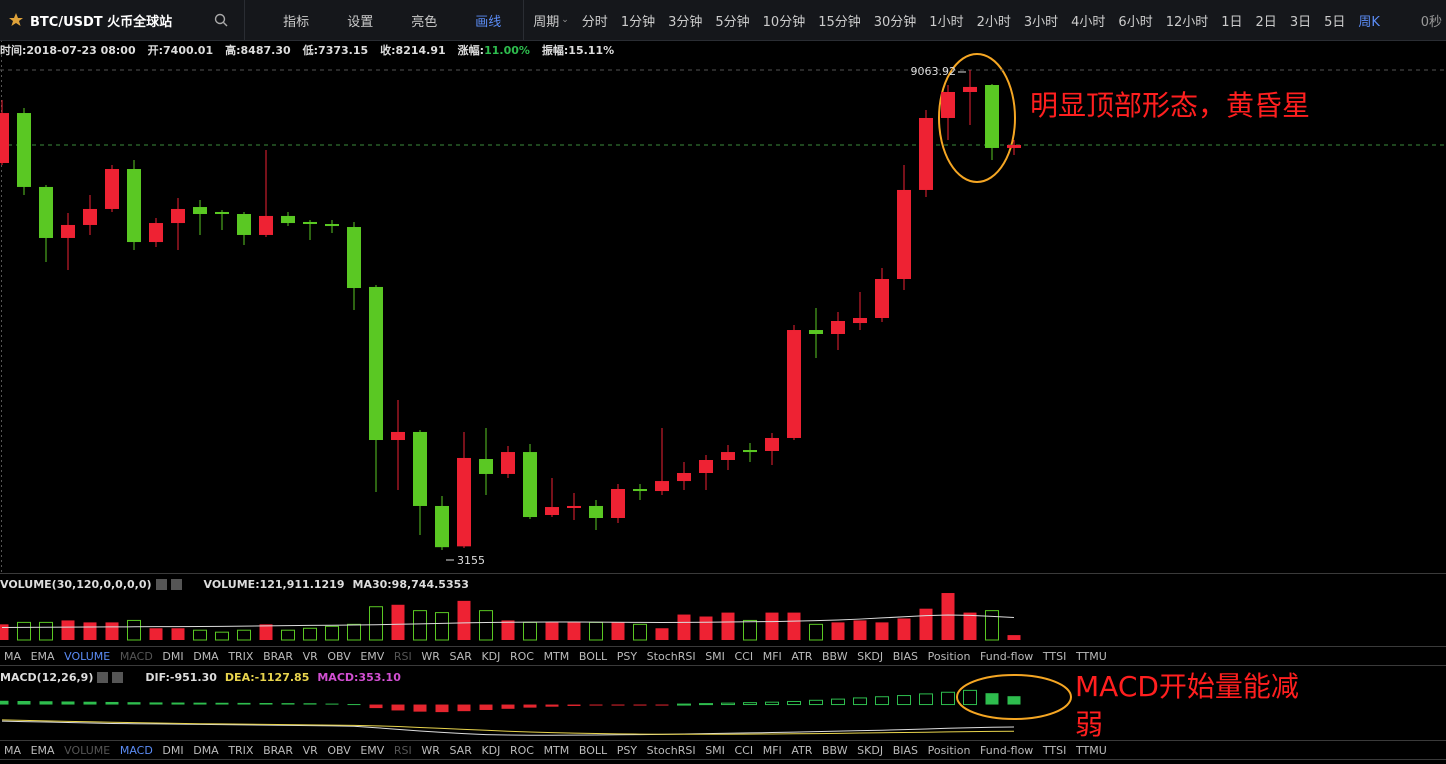 The width and height of the screenshot is (1446, 764). I want to click on period-button: 5日, so click(1335, 22).